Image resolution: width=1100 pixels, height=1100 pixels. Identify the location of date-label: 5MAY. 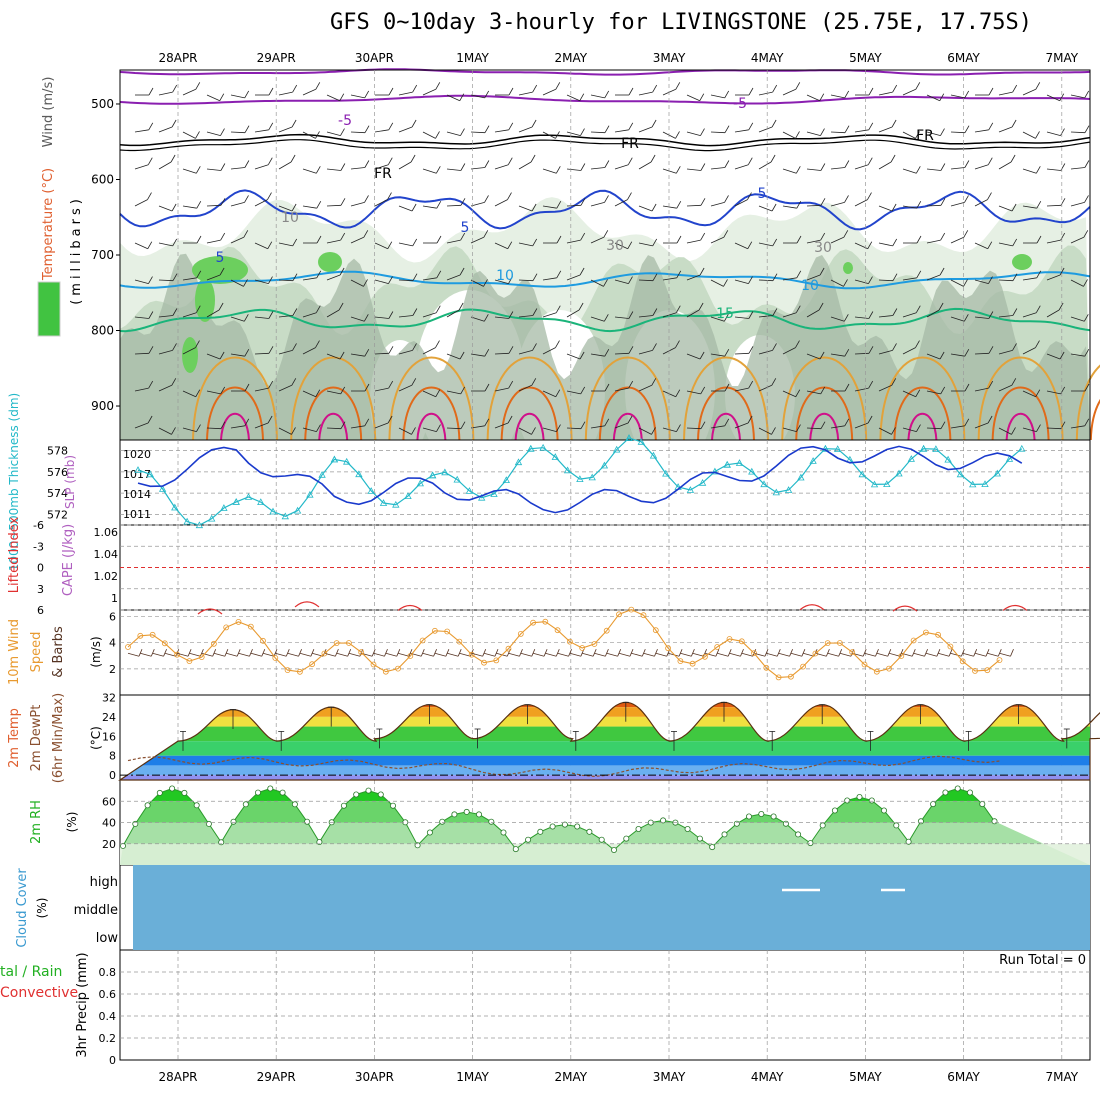
(865, 1077).